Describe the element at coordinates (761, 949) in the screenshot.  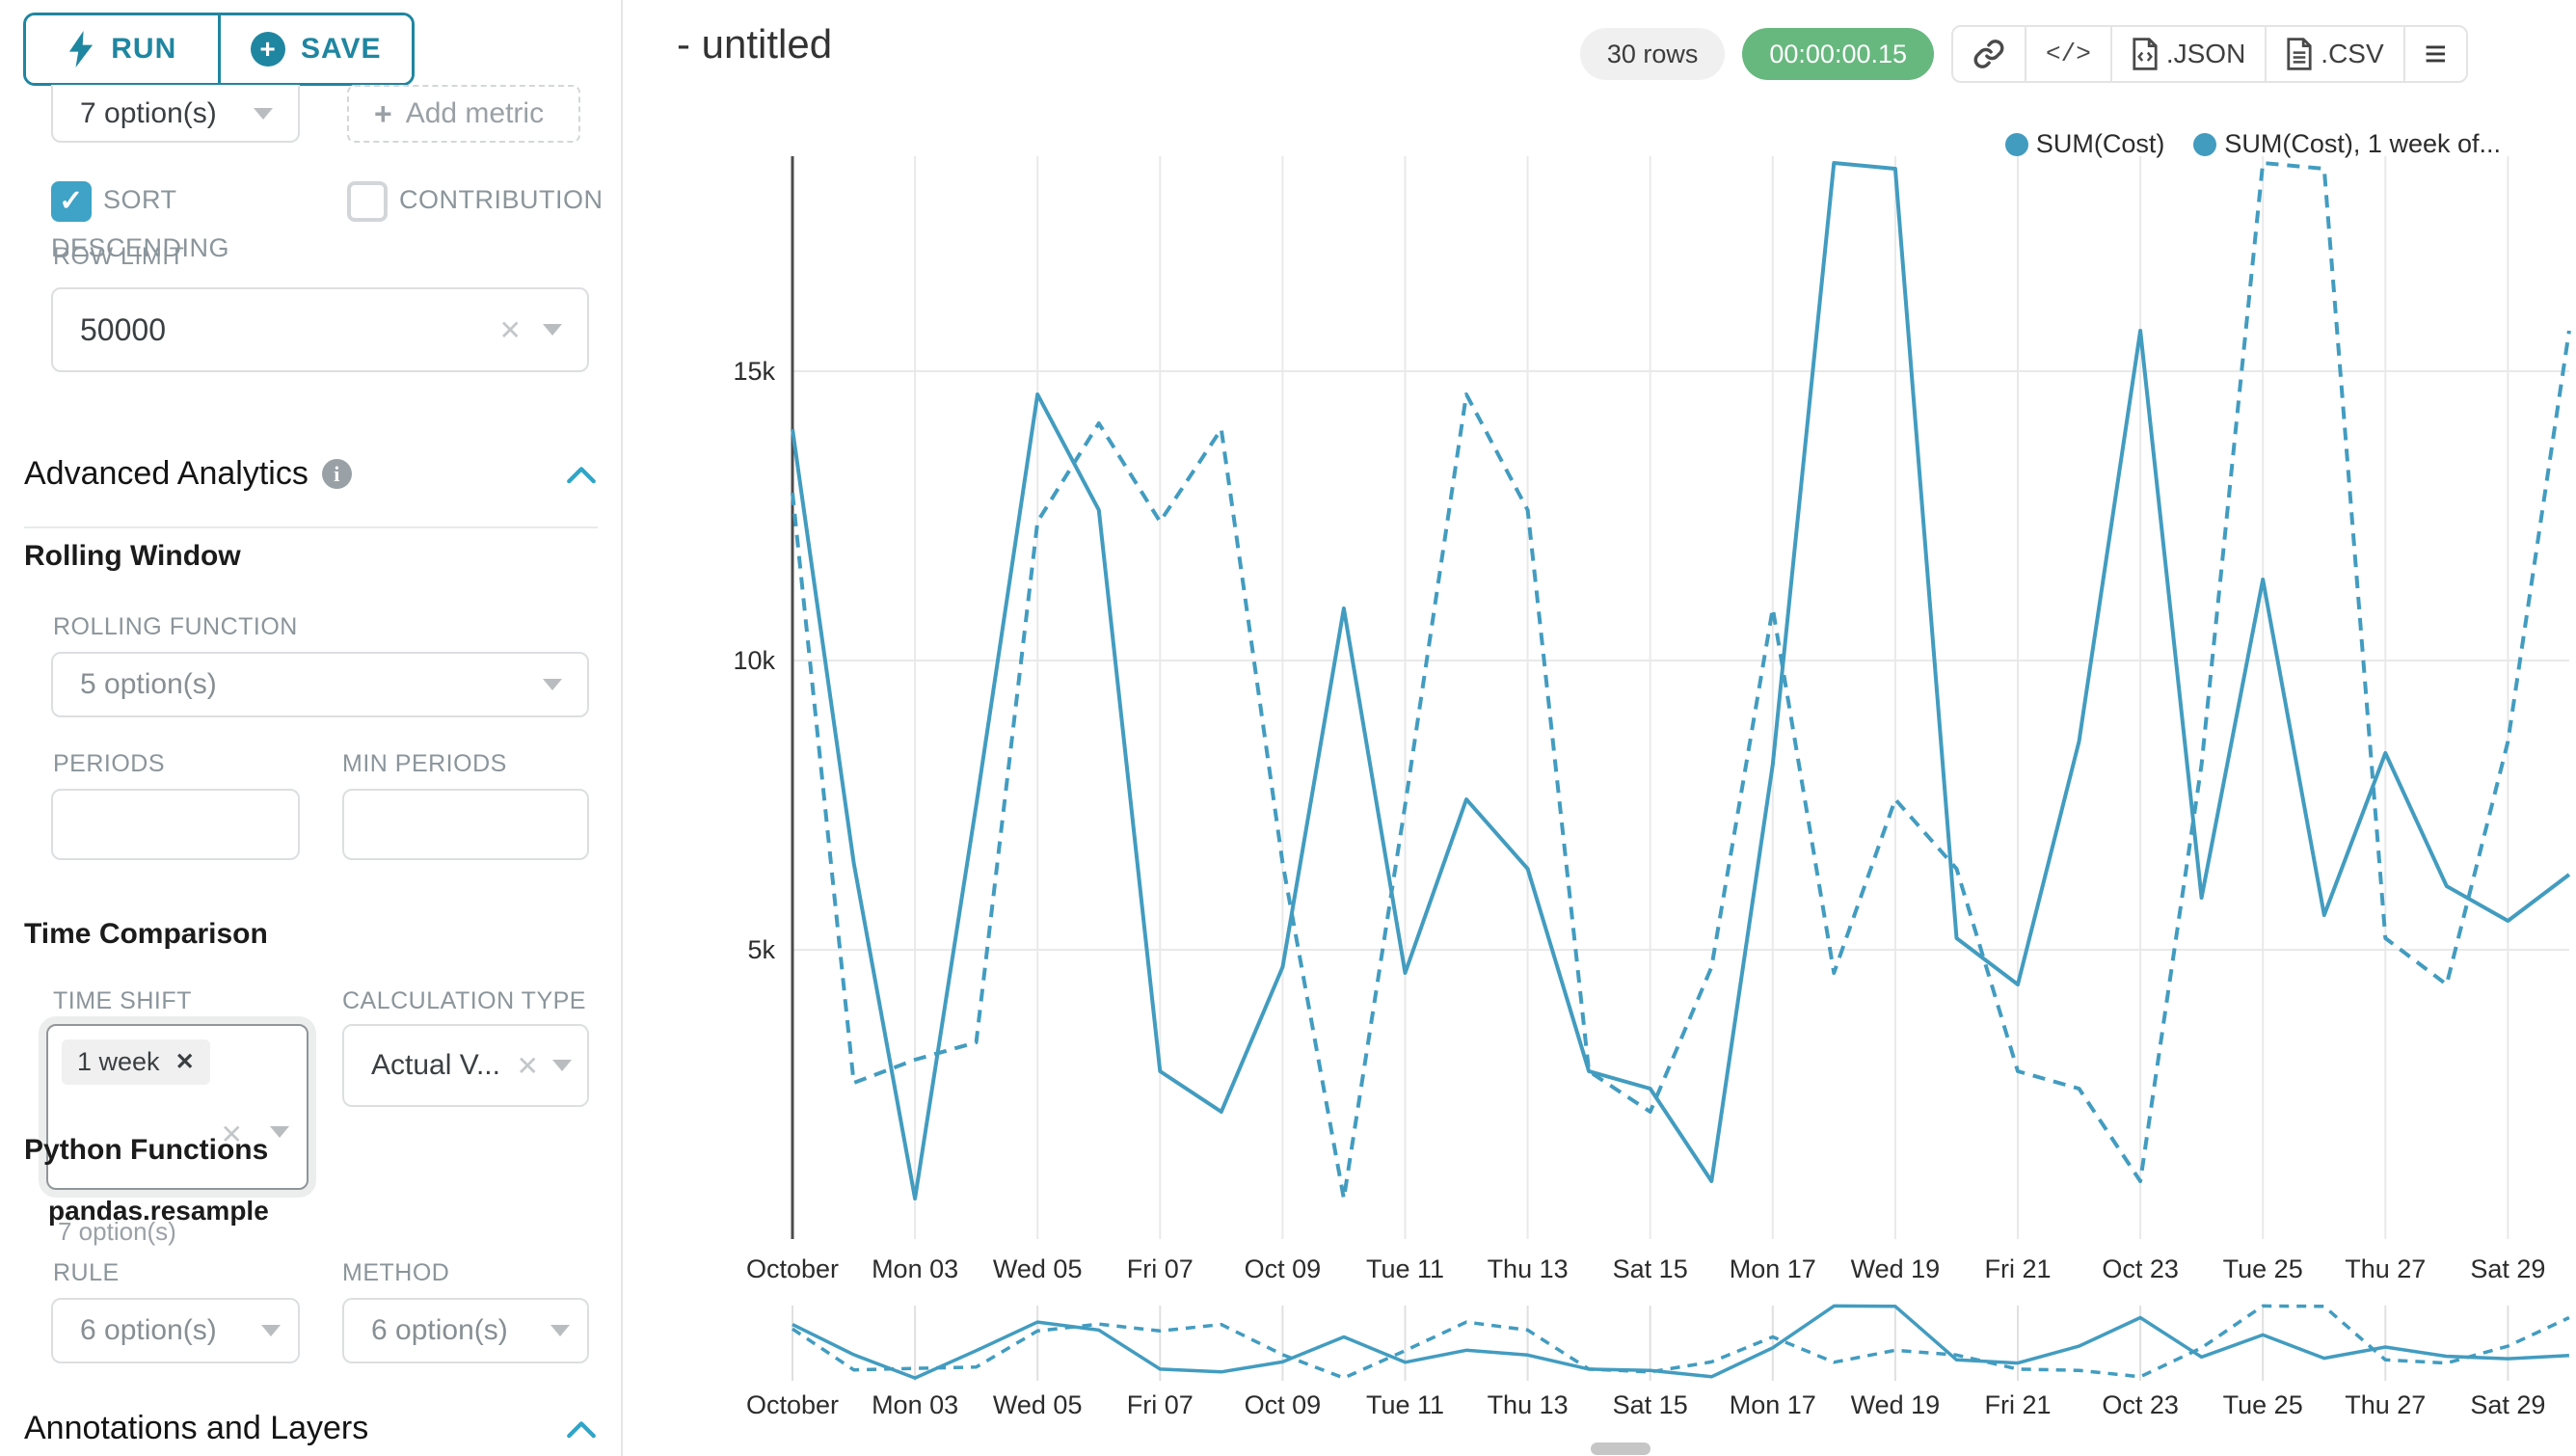
I see `y-axis-tick-label: 5k` at that location.